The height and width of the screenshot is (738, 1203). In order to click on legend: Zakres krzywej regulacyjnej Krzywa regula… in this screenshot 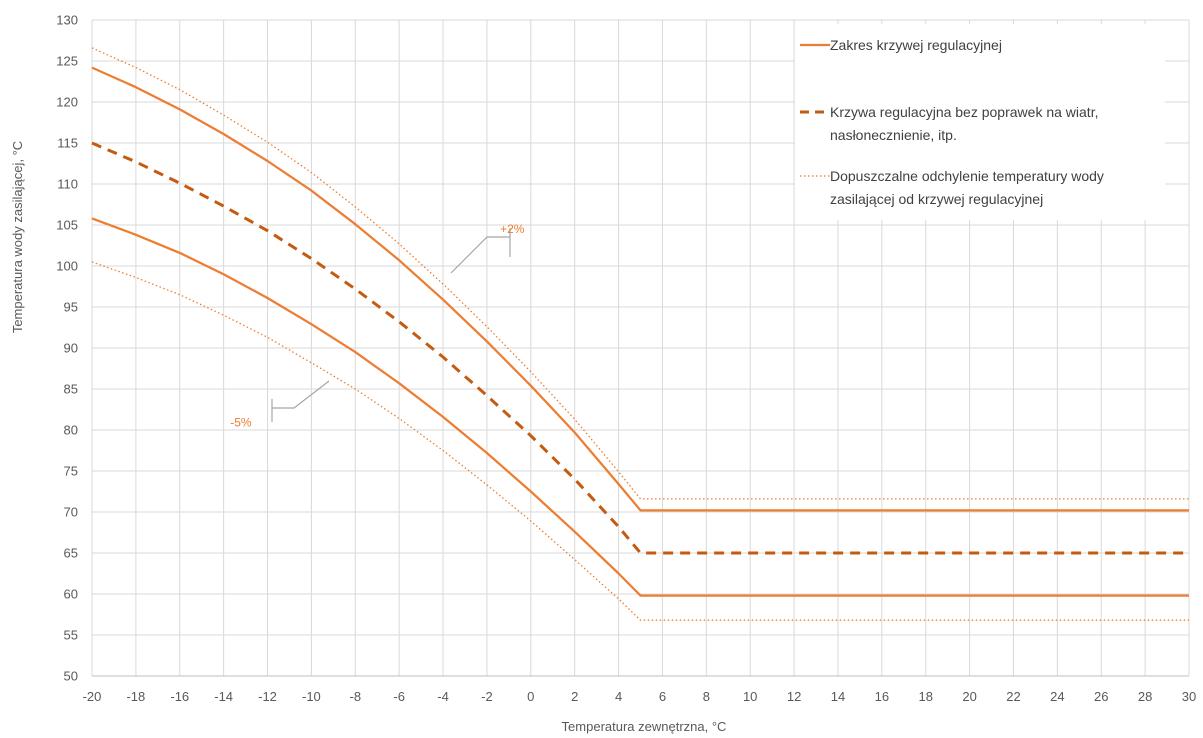, I will do `click(980, 122)`.